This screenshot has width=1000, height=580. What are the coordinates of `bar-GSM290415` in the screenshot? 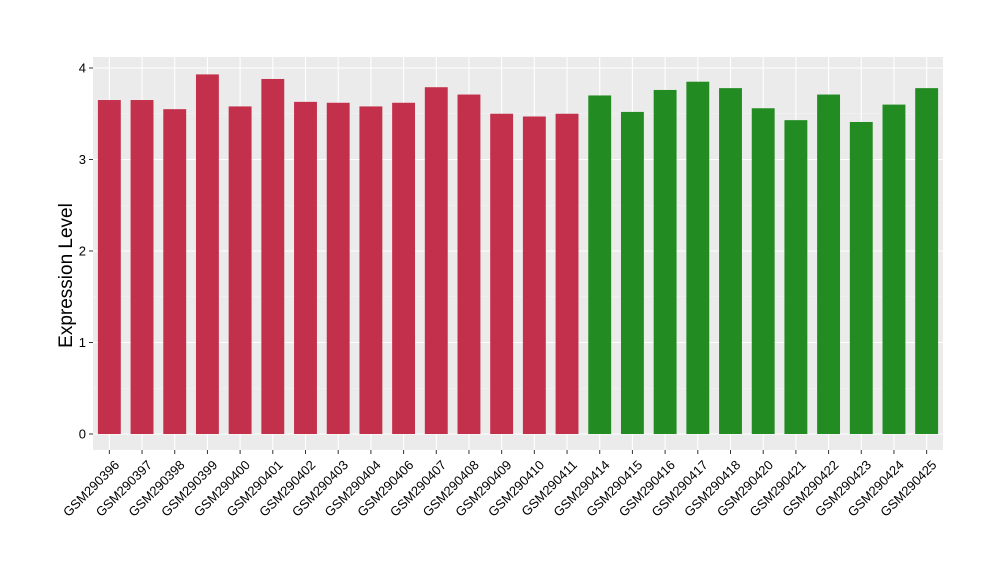 It's located at (632, 273).